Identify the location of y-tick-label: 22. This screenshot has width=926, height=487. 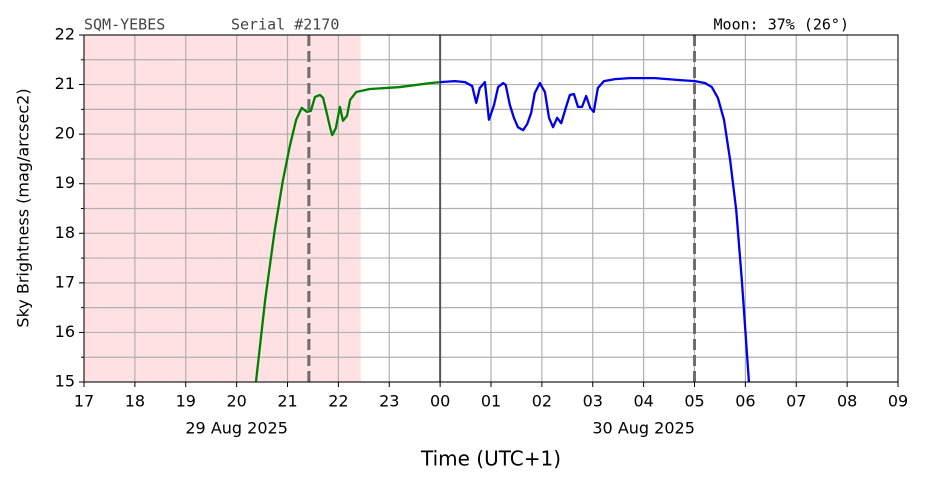
(65, 34).